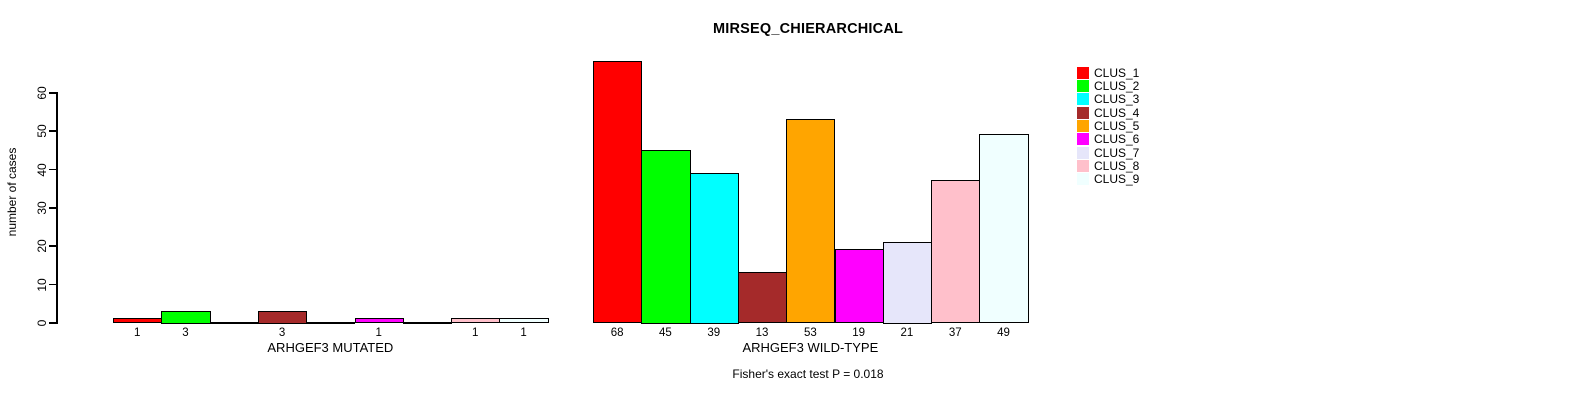 The width and height of the screenshot is (1590, 400). Describe the element at coordinates (57, 208) in the screenshot. I see `y-axis-line` at that location.